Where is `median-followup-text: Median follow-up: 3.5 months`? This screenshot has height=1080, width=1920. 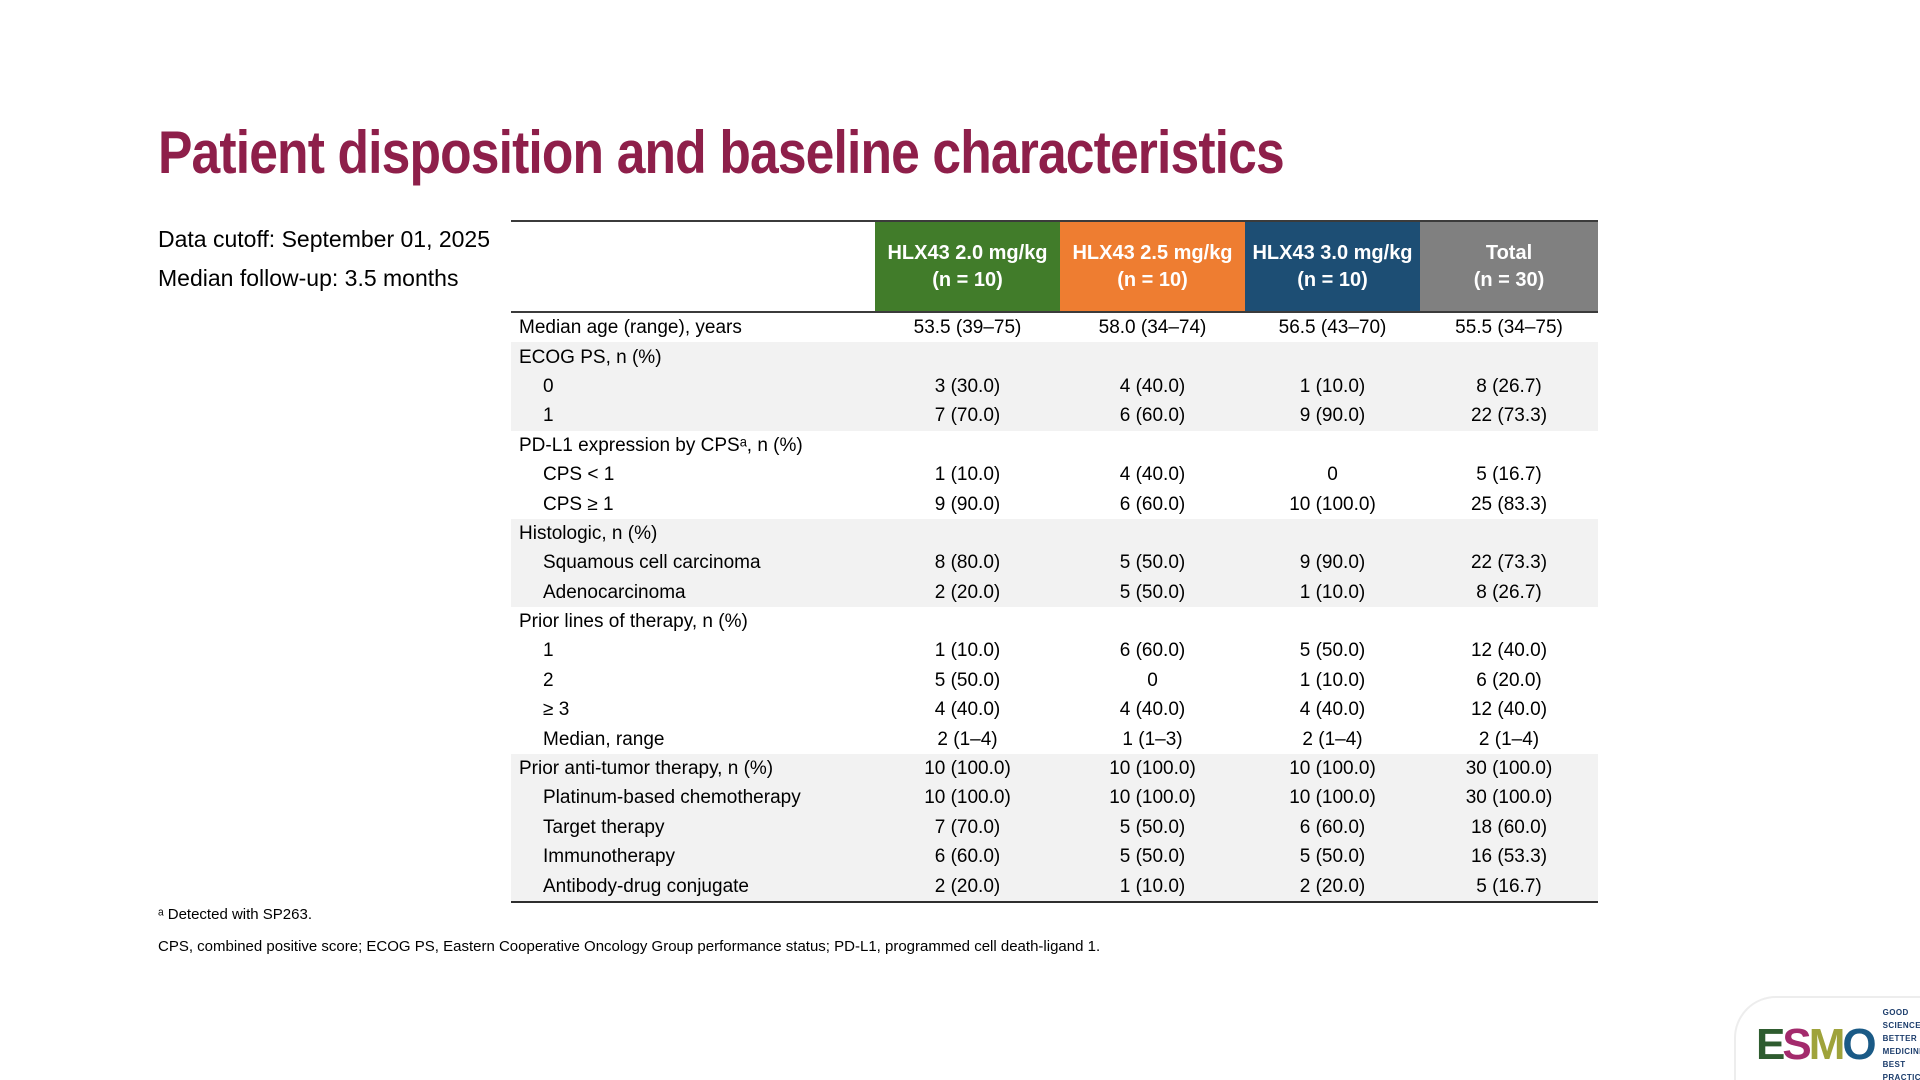
median-followup-text: Median follow-up: 3.5 months is located at coordinates (308, 278).